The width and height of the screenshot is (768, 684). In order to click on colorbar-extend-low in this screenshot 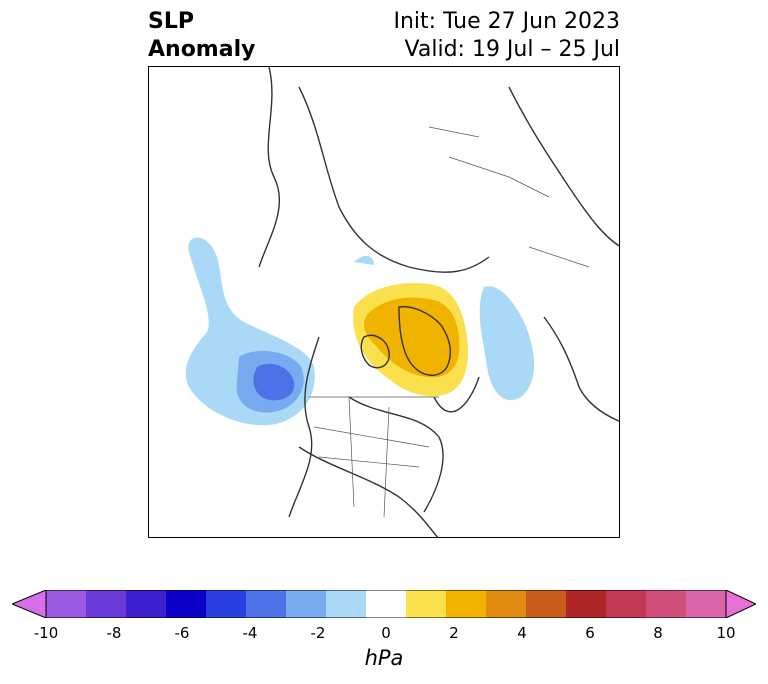, I will do `click(29, 604)`.